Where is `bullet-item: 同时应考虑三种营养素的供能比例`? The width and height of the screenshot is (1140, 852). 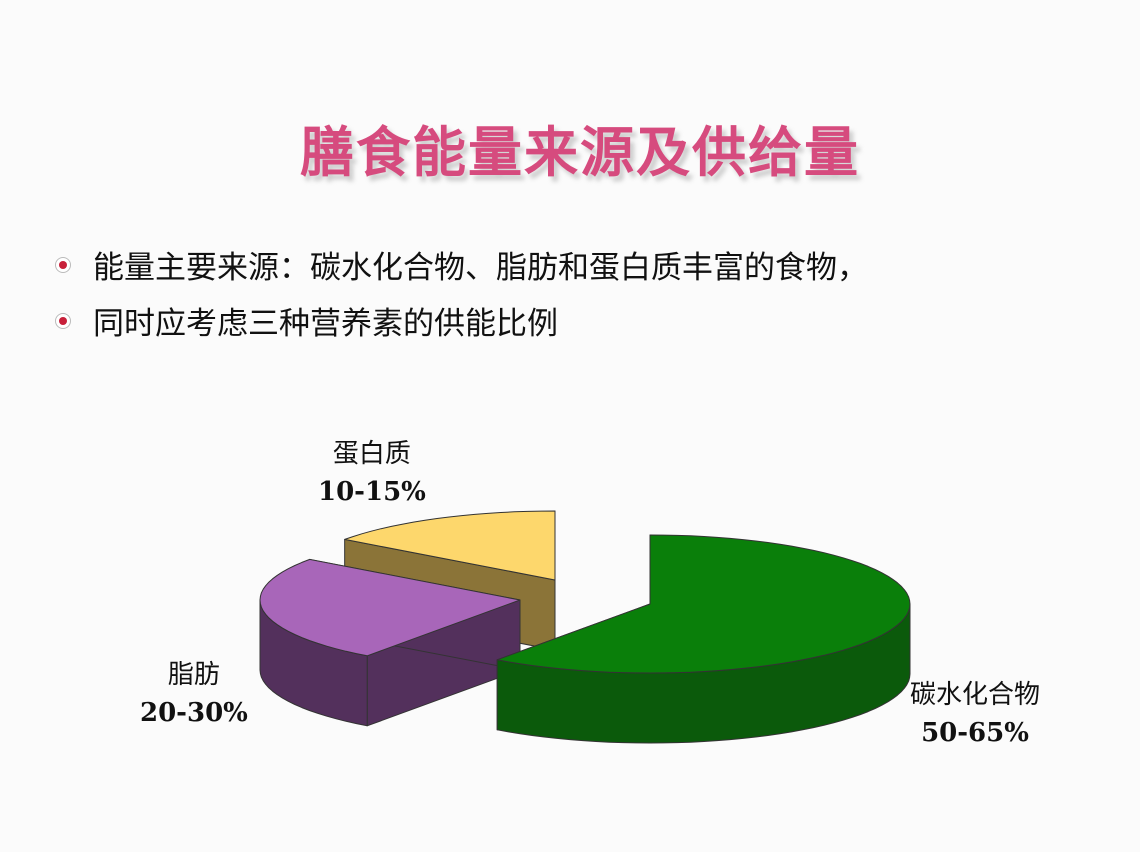 bullet-item: 同时应考虑三种营养素的供能比例 is located at coordinates (306, 320).